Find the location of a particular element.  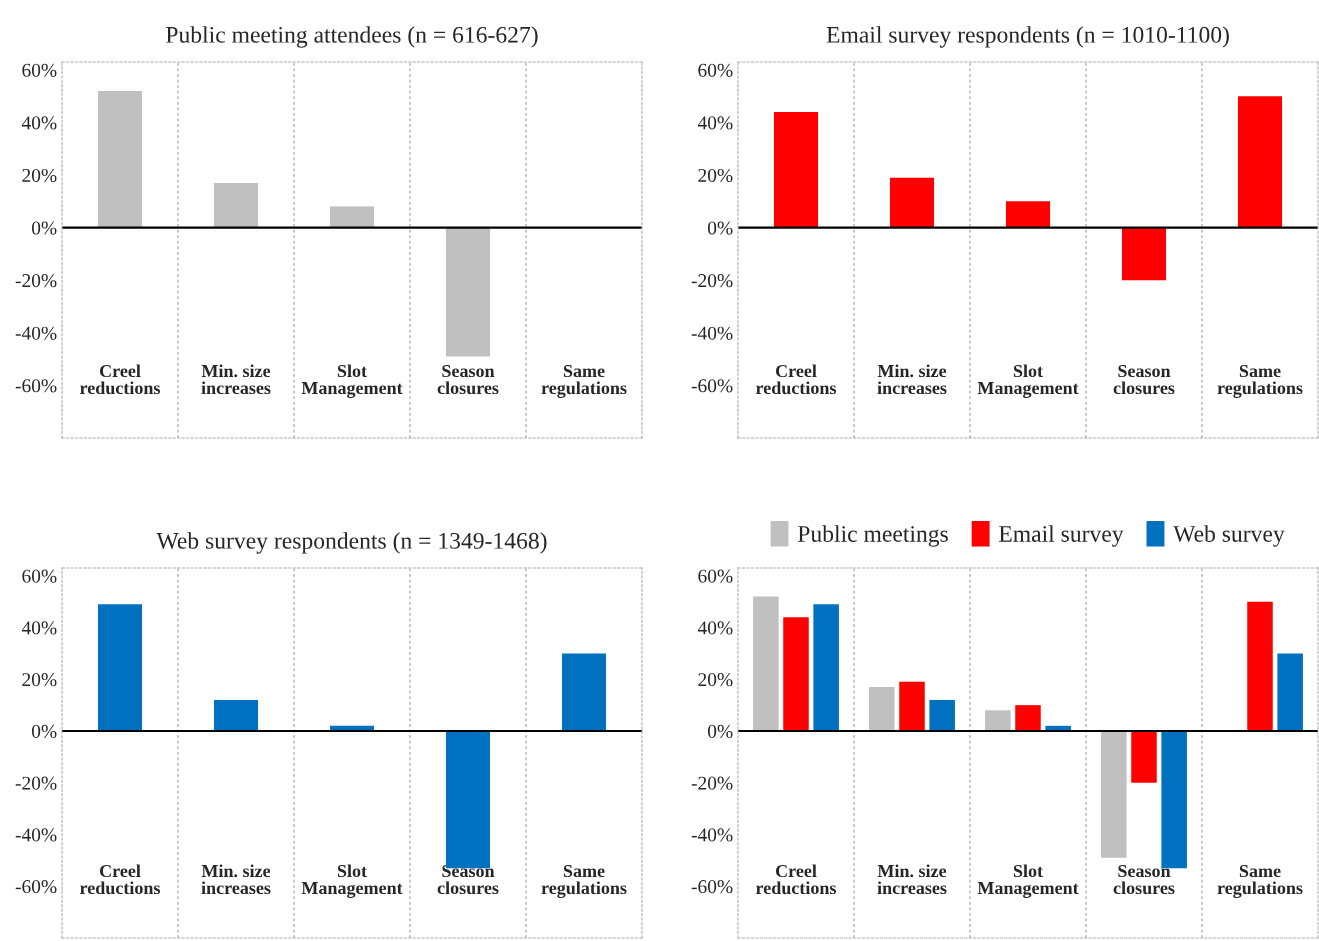

chart-title: Email survey respondents (n = 1010-1100) is located at coordinates (1027, 37).